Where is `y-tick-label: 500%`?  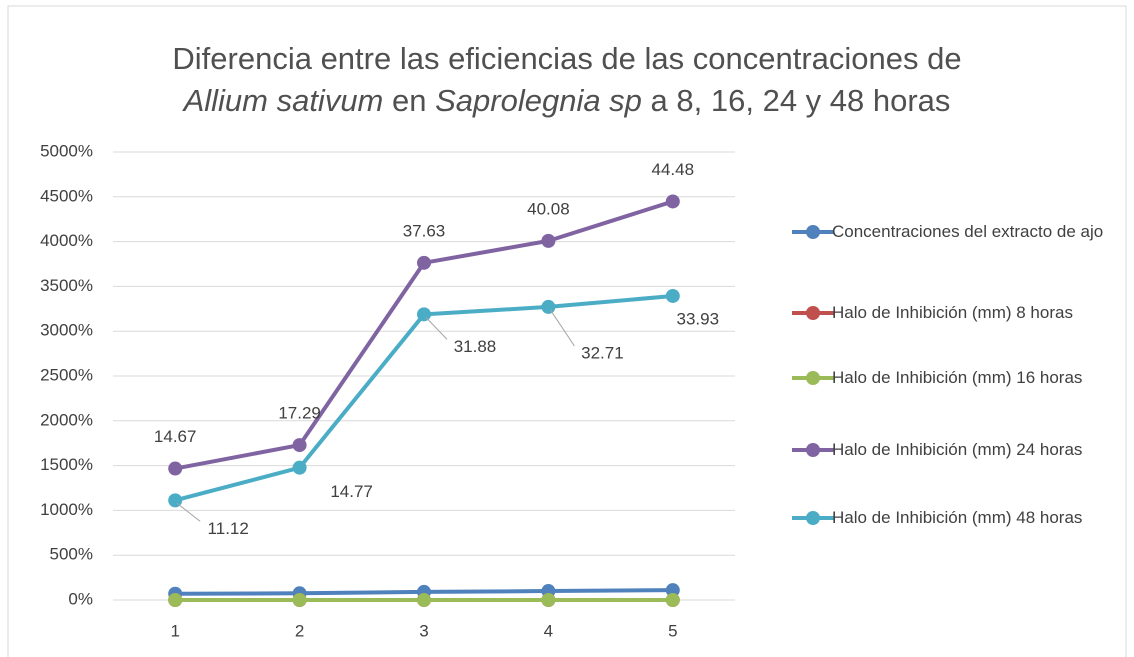 y-tick-label: 500% is located at coordinates (71, 554).